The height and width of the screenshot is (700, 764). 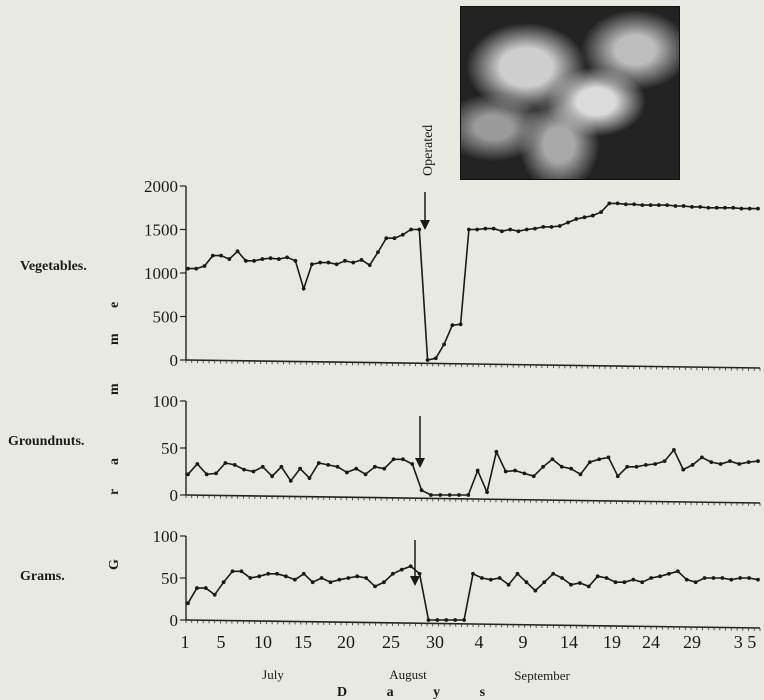 I want to click on x-tick-label: 29, so click(x=692, y=642).